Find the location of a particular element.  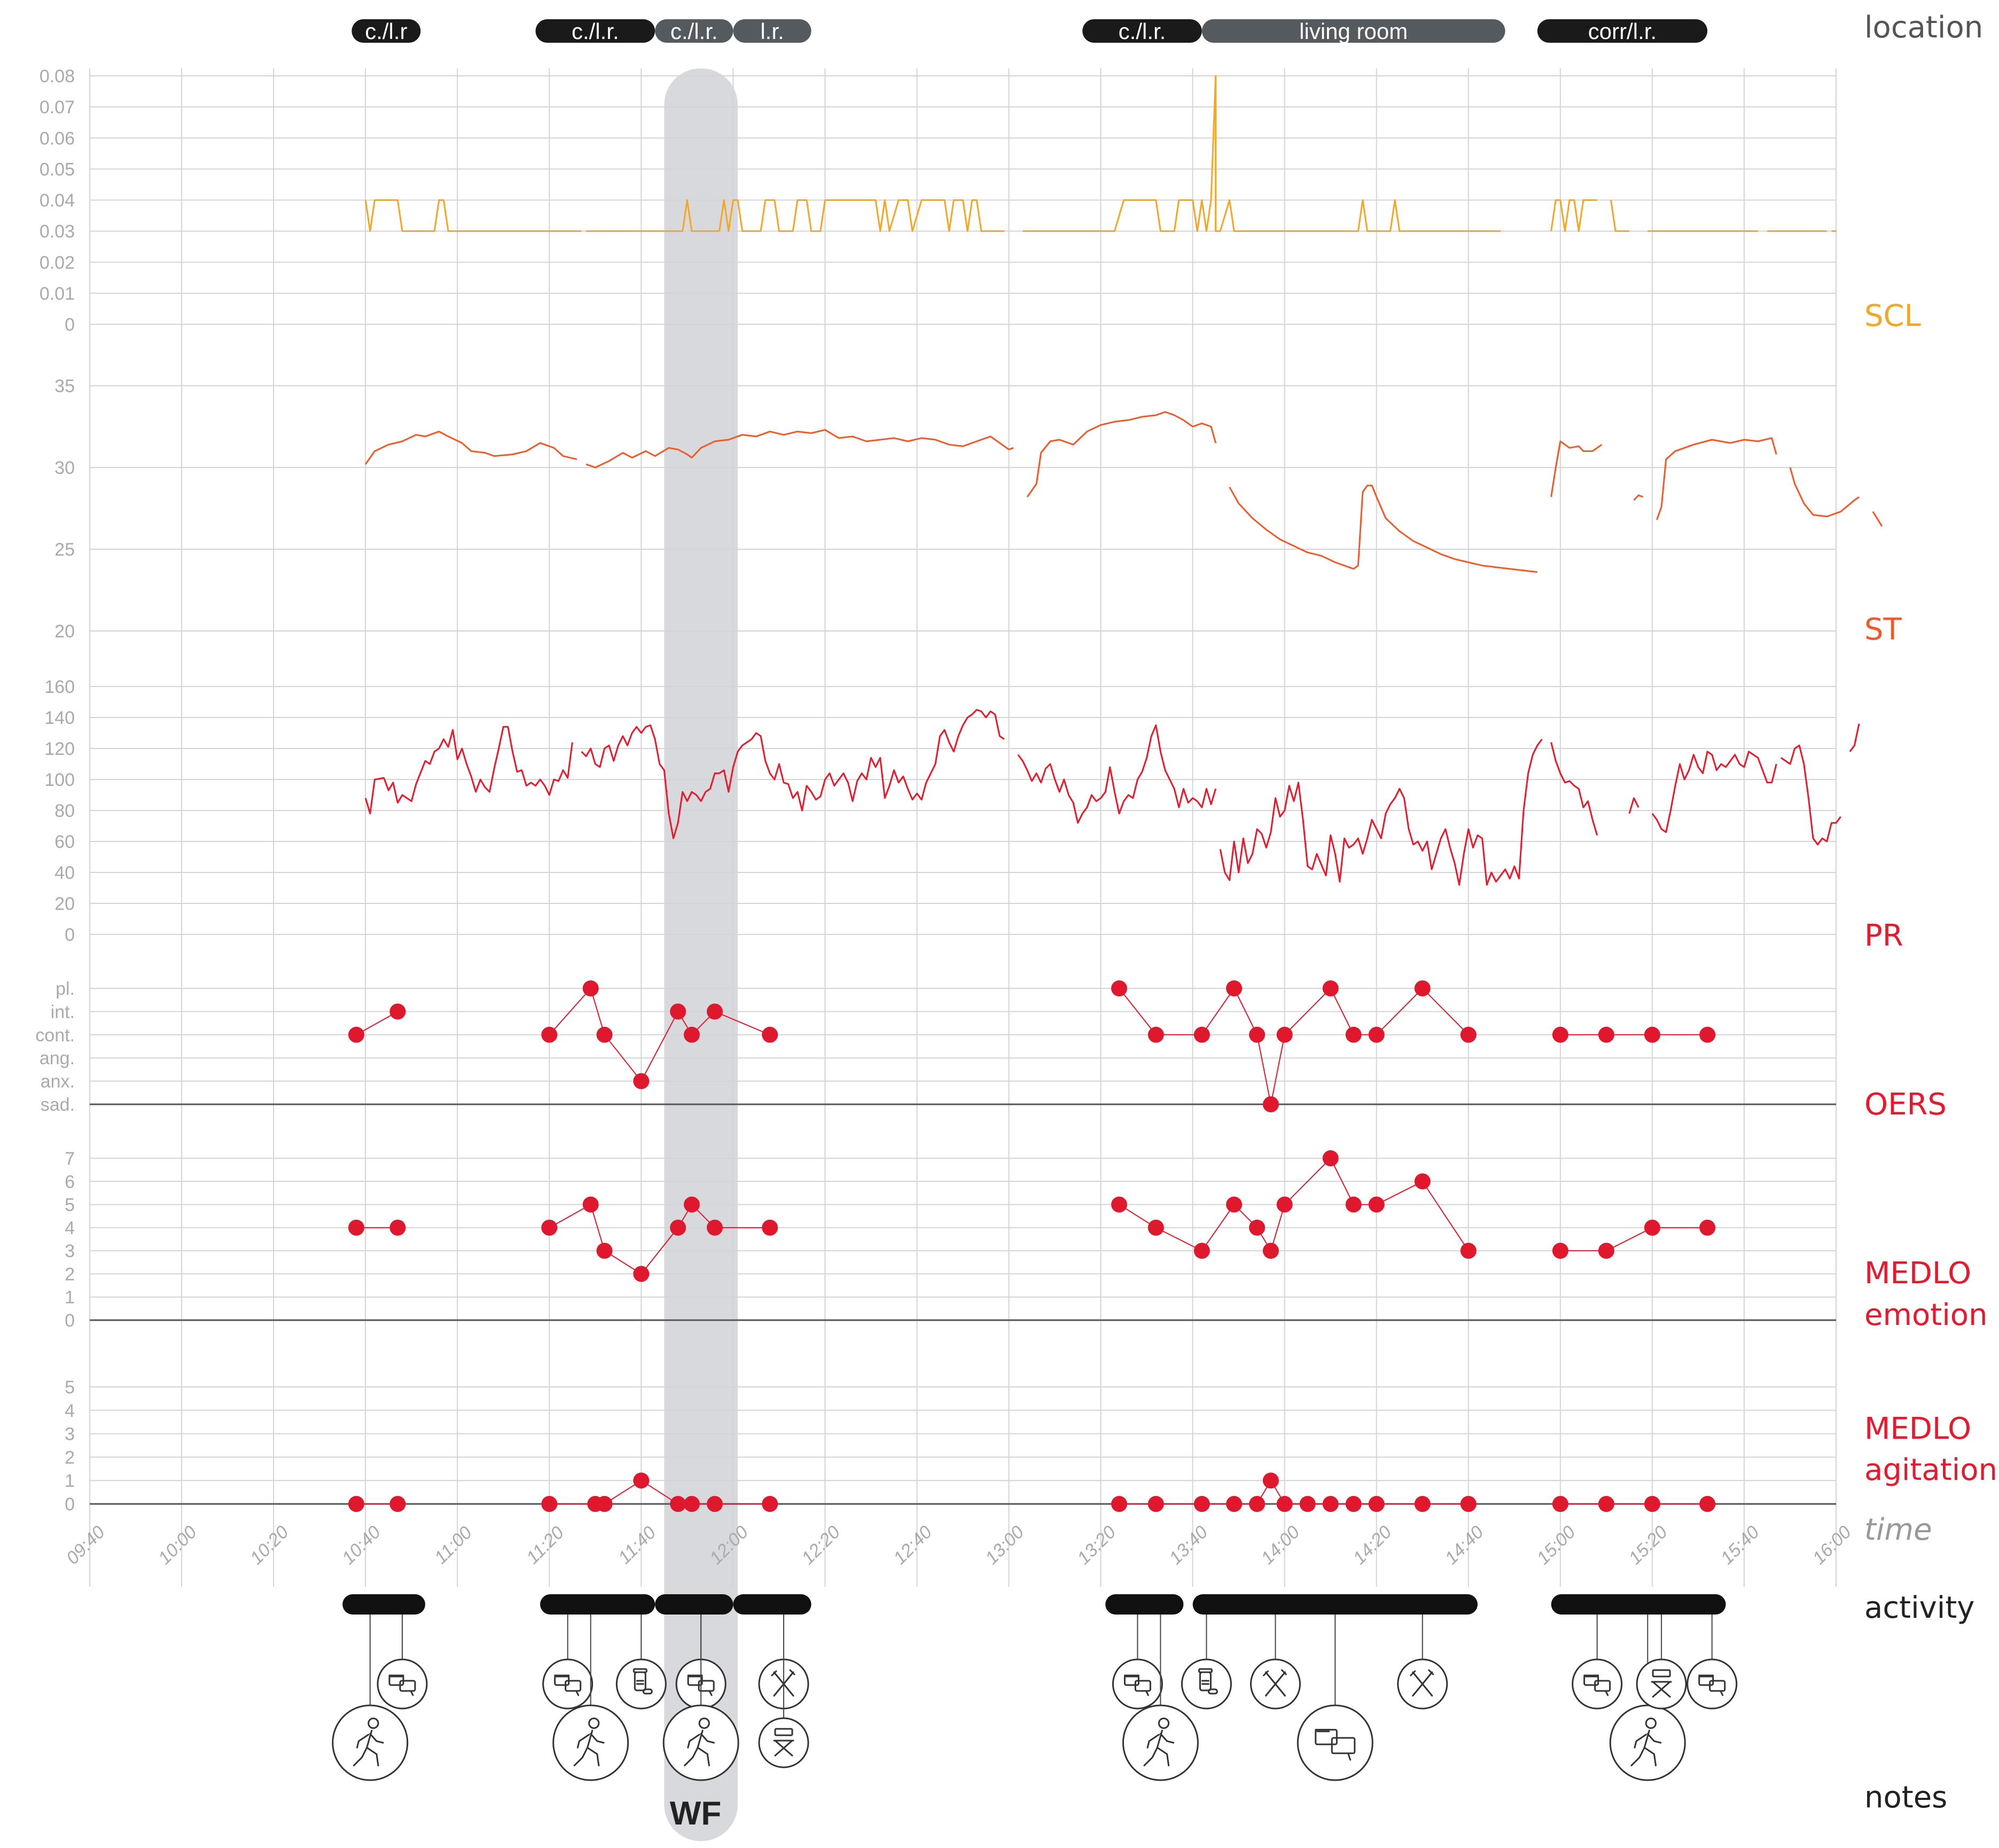

y-tick-label: 160 is located at coordinates (59, 687).